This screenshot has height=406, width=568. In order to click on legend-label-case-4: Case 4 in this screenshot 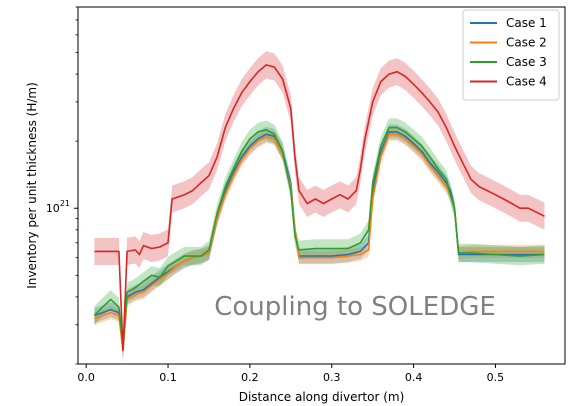, I will do `click(526, 82)`.